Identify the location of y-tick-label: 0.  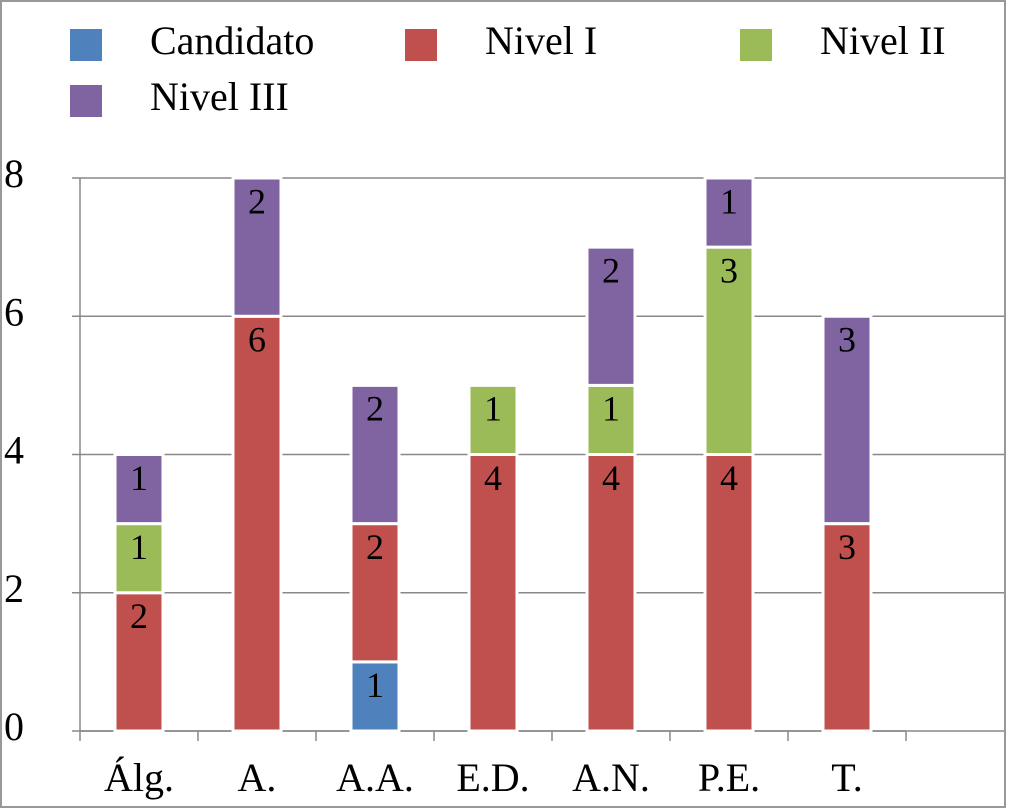
(14, 726).